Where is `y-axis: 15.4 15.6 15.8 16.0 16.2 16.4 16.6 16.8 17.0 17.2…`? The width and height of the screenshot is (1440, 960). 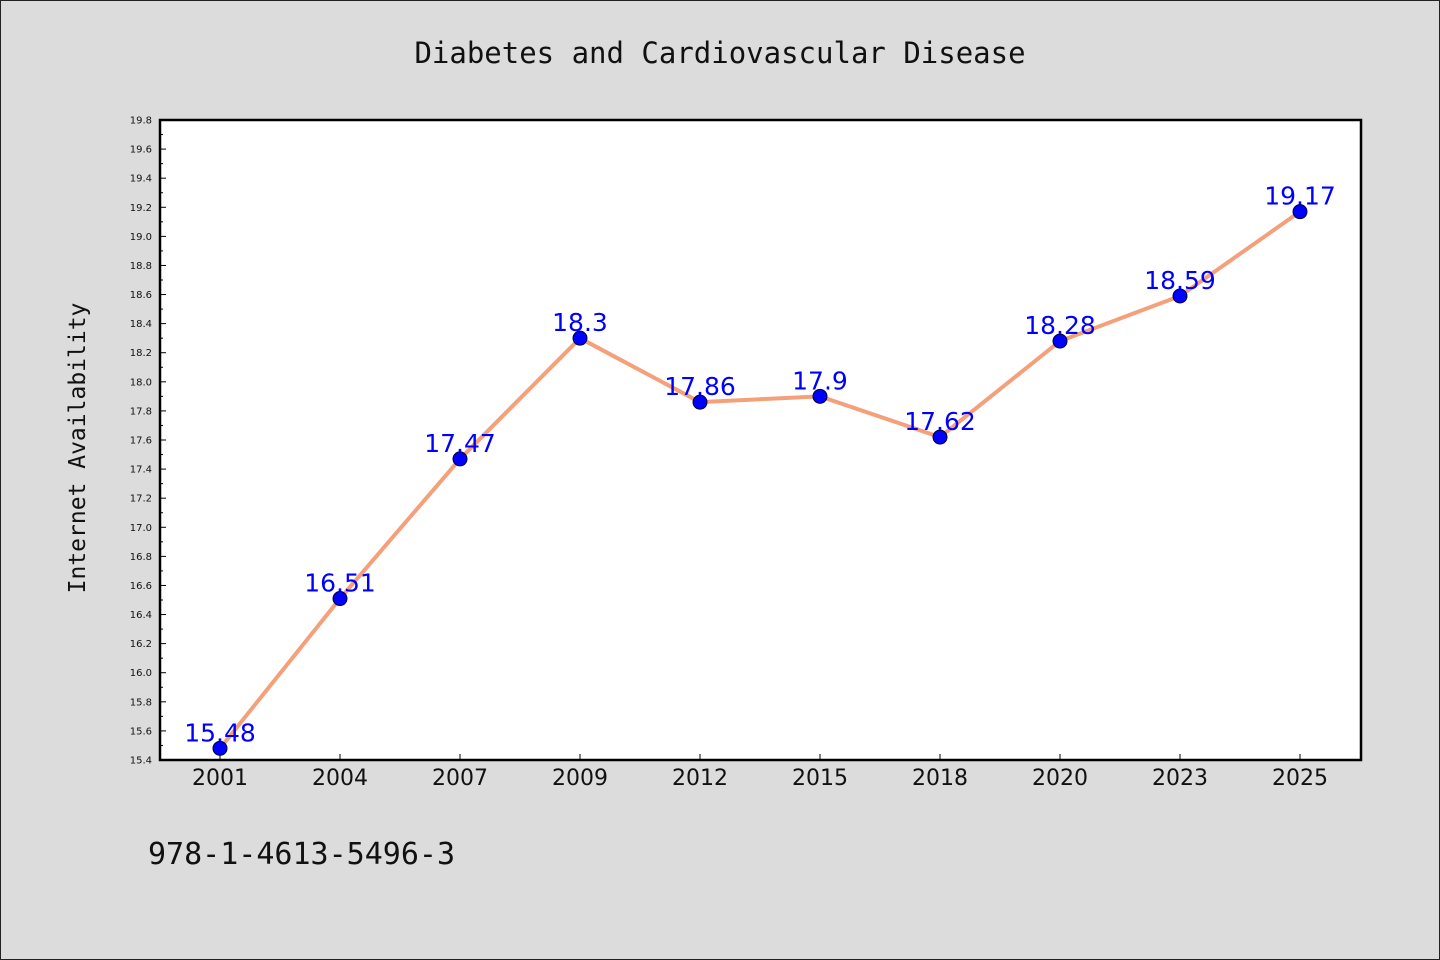 y-axis: 15.4 15.6 15.8 16.0 16.2 16.4 16.6 16.8 17.0 17.2… is located at coordinates (148, 441).